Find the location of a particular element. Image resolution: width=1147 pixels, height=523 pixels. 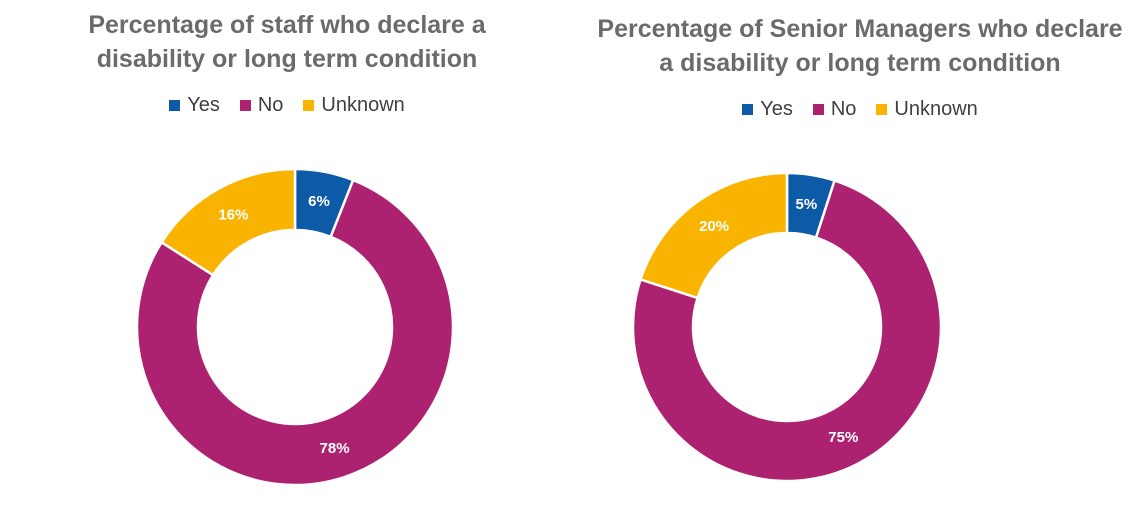

data-label-unknown: 16% is located at coordinates (233, 214).